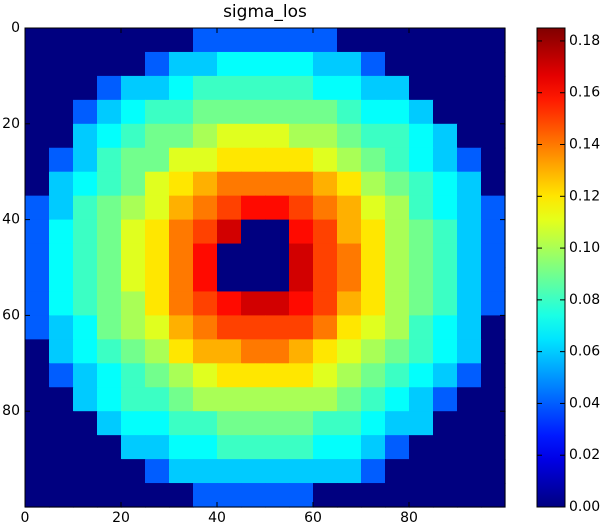 The width and height of the screenshot is (600, 528). I want to click on chart-title: sigma_los, so click(265, 12).